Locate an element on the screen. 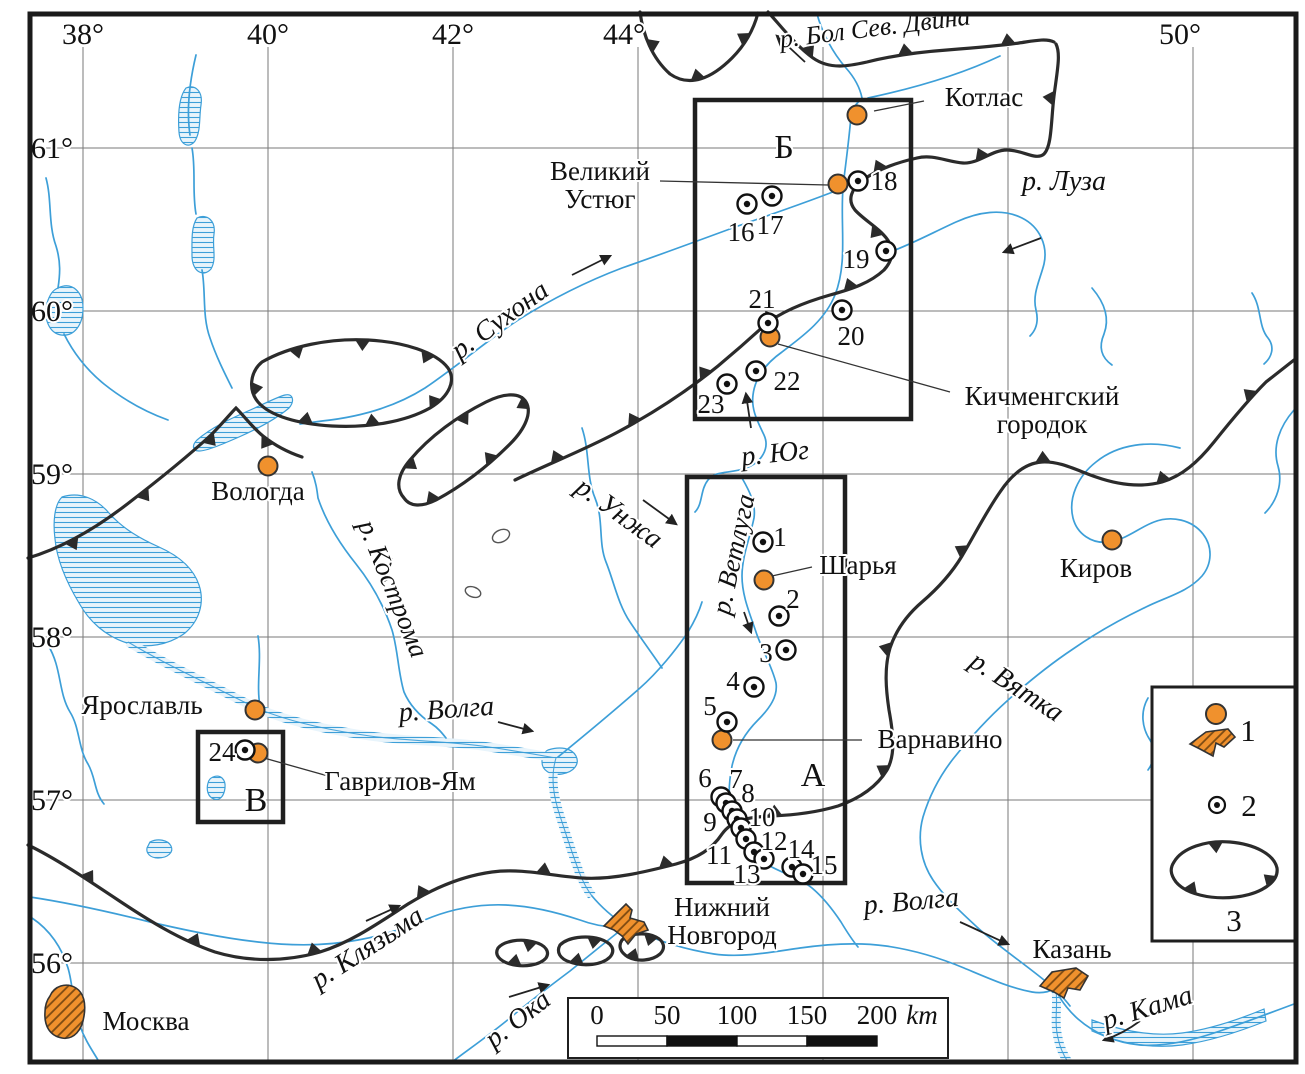  flow-kama is located at coordinates (1121, 1031).